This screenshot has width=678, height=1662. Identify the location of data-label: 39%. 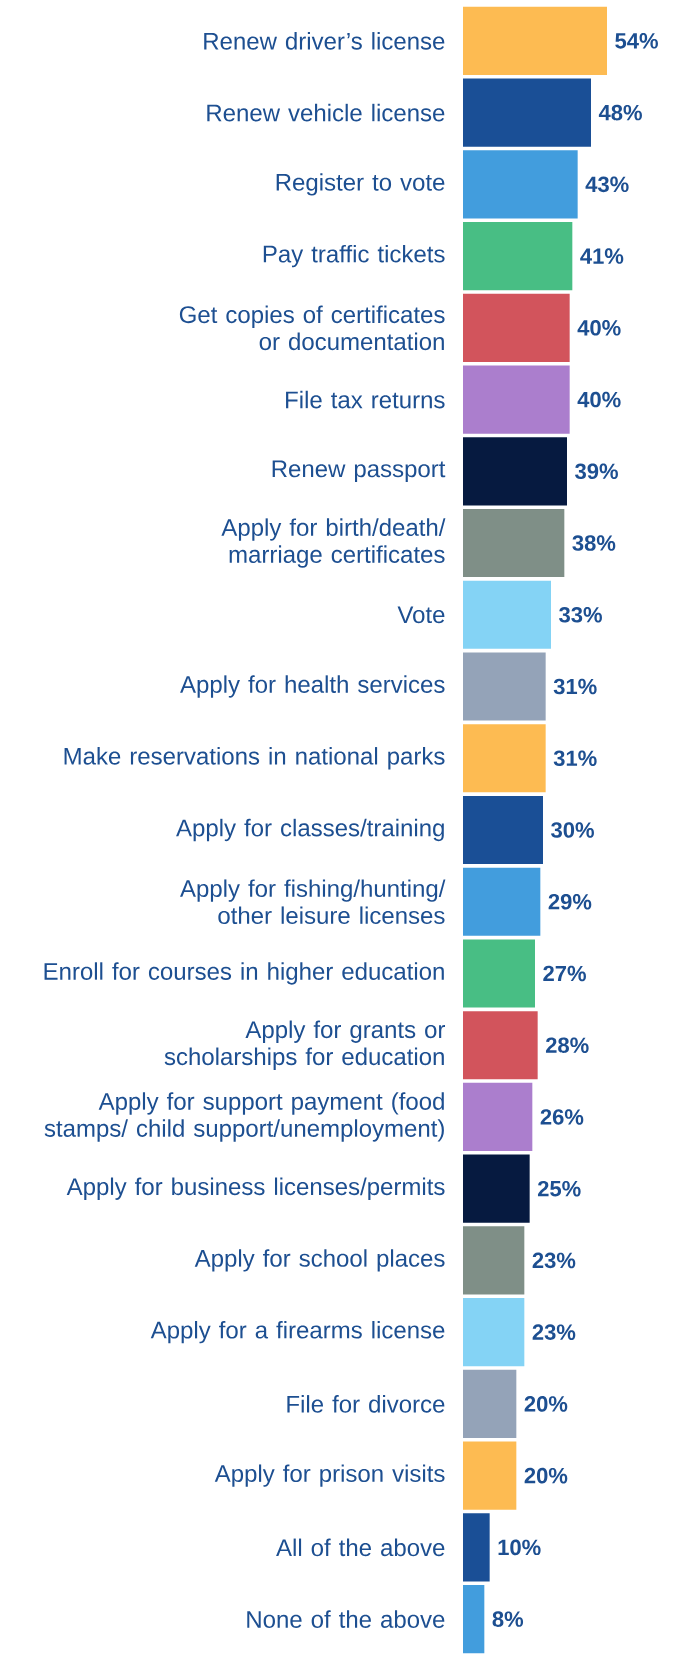
(596, 471).